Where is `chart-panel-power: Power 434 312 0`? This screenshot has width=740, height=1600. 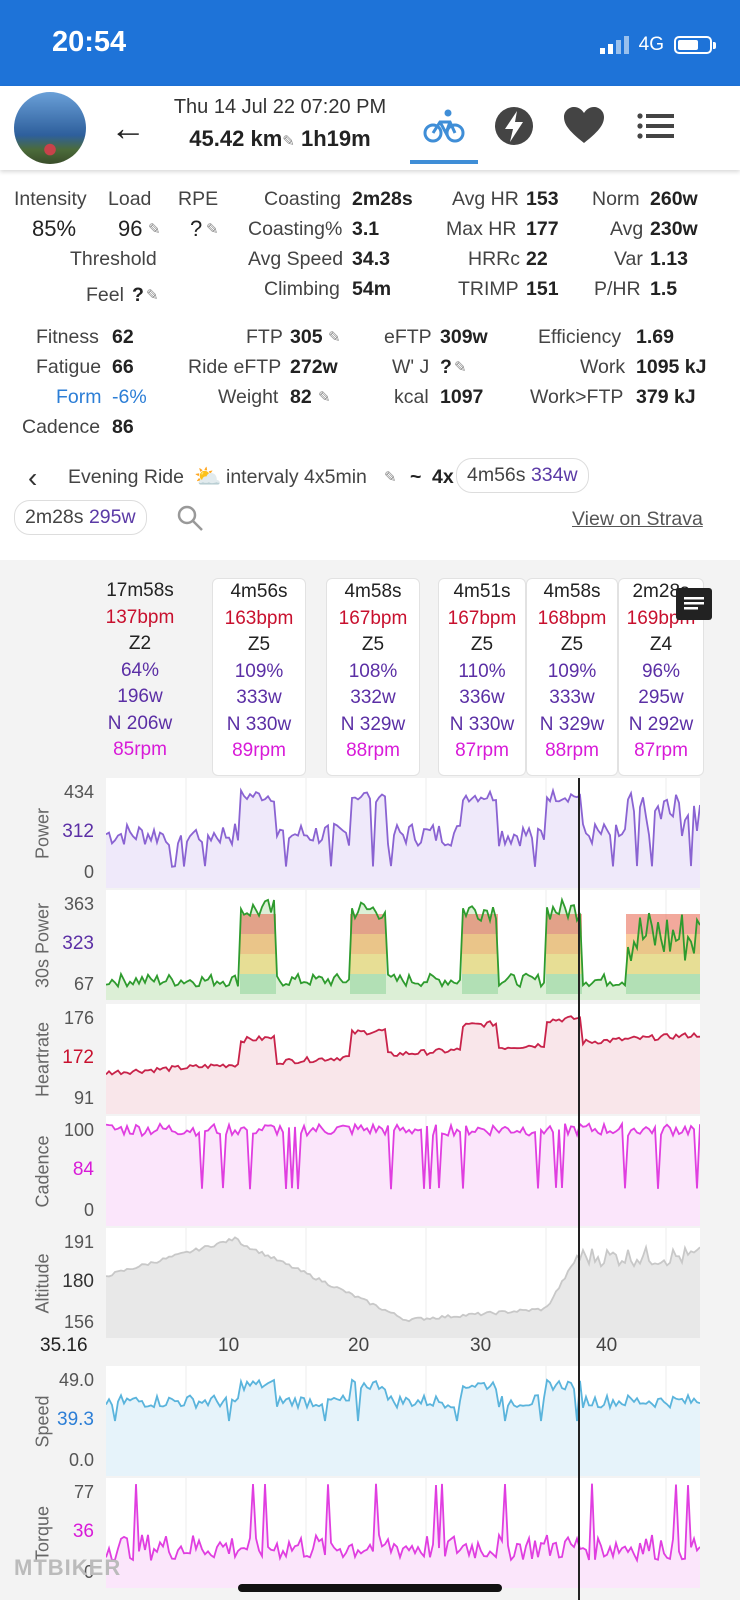 chart-panel-power: Power 434 312 0 is located at coordinates (366, 833).